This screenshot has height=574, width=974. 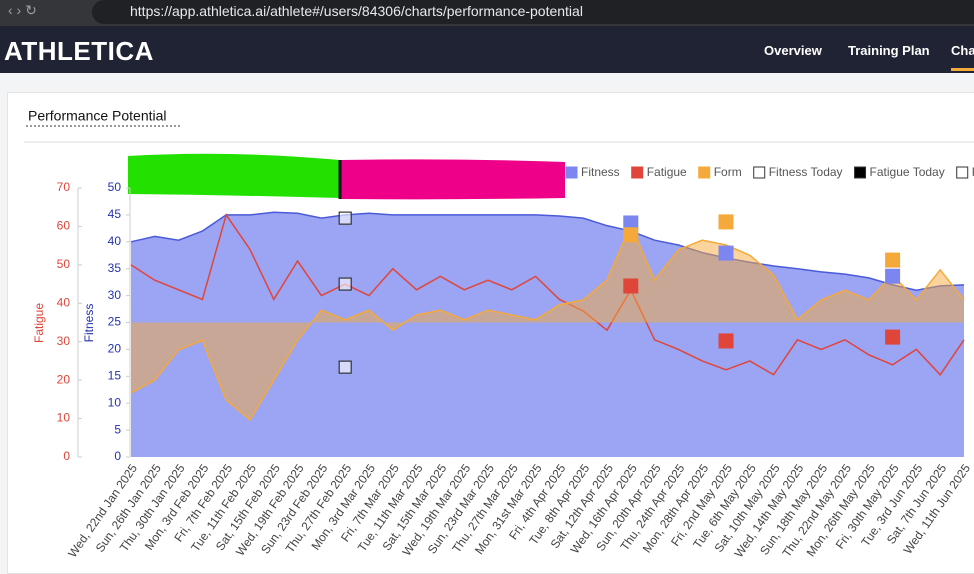 What do you see at coordinates (728, 172) in the screenshot?
I see `legend-label: Form` at bounding box center [728, 172].